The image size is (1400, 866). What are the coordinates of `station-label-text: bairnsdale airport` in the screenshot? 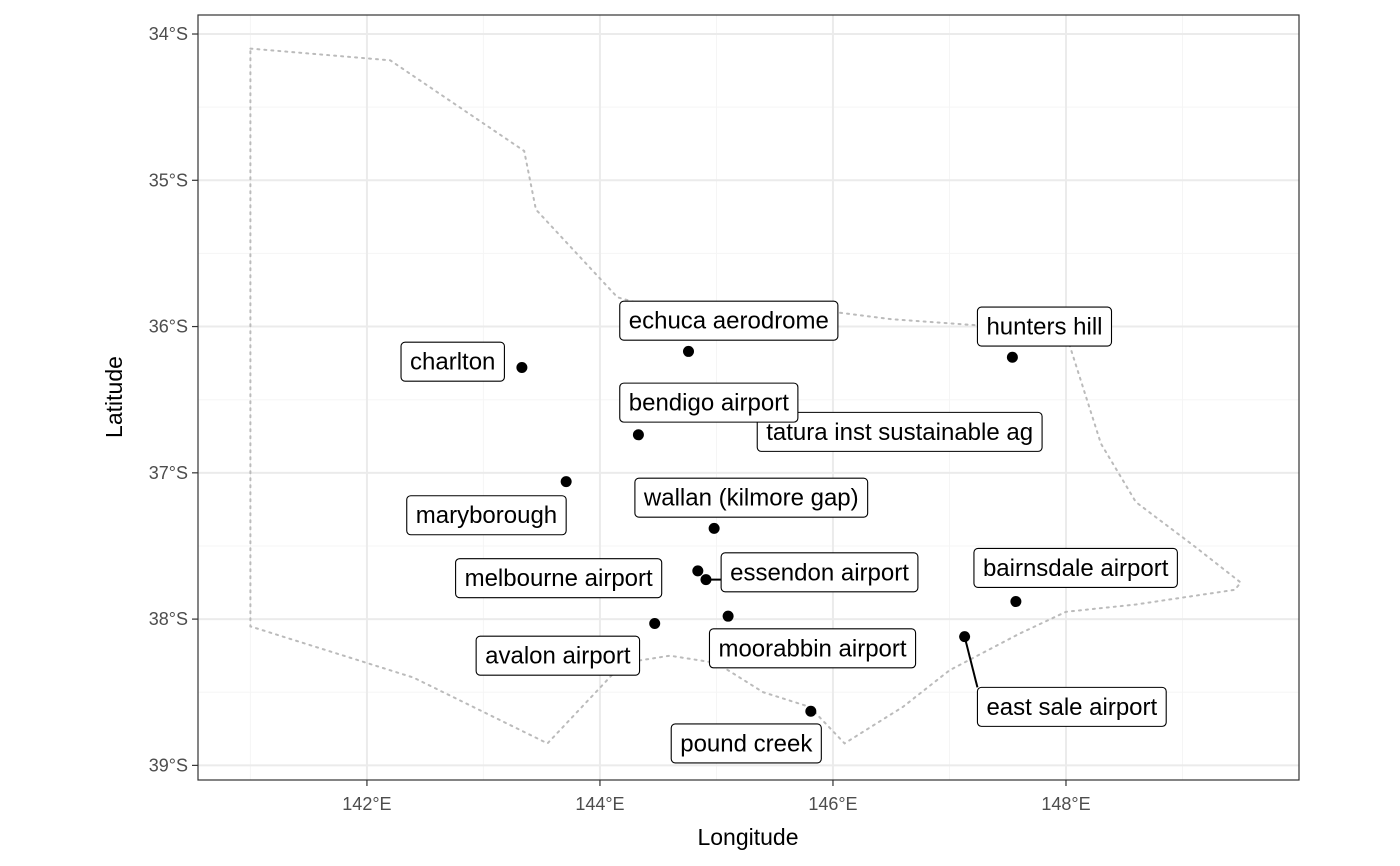 It's located at (1076, 568).